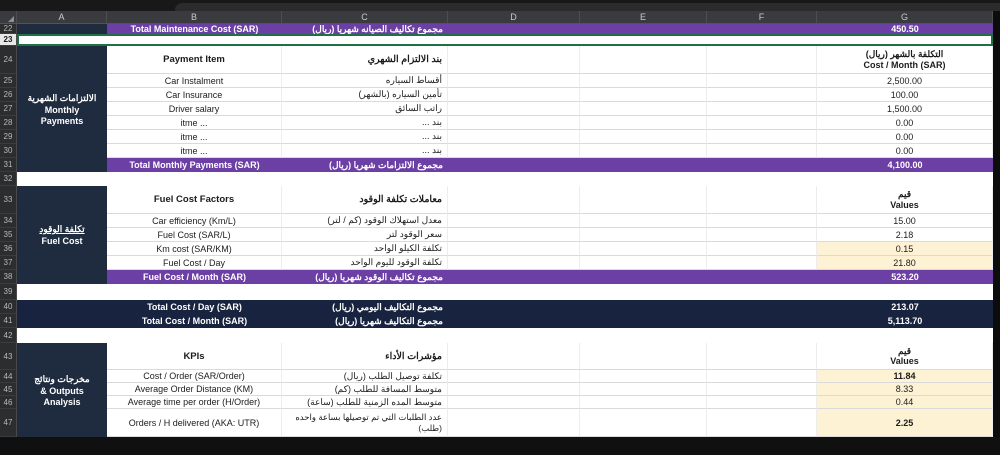 The image size is (1000, 455). I want to click on item-en-cell: Car Insurance, so click(194, 95).